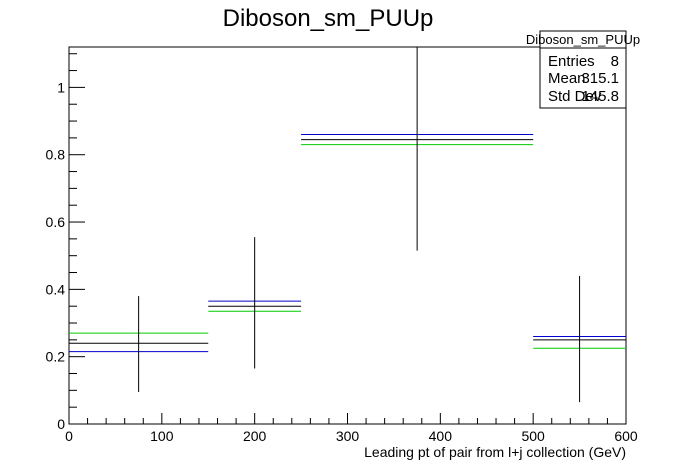 The image size is (696, 472). Describe the element at coordinates (441, 436) in the screenshot. I see `x-tick-label: 400` at that location.